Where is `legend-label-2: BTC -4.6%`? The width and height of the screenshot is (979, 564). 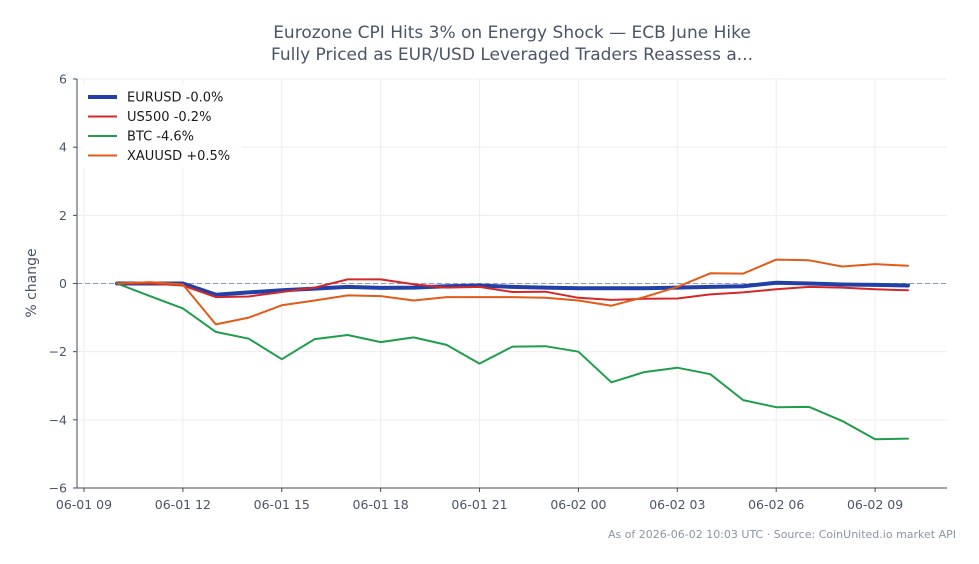
legend-label-2: BTC -4.6% is located at coordinates (160, 137).